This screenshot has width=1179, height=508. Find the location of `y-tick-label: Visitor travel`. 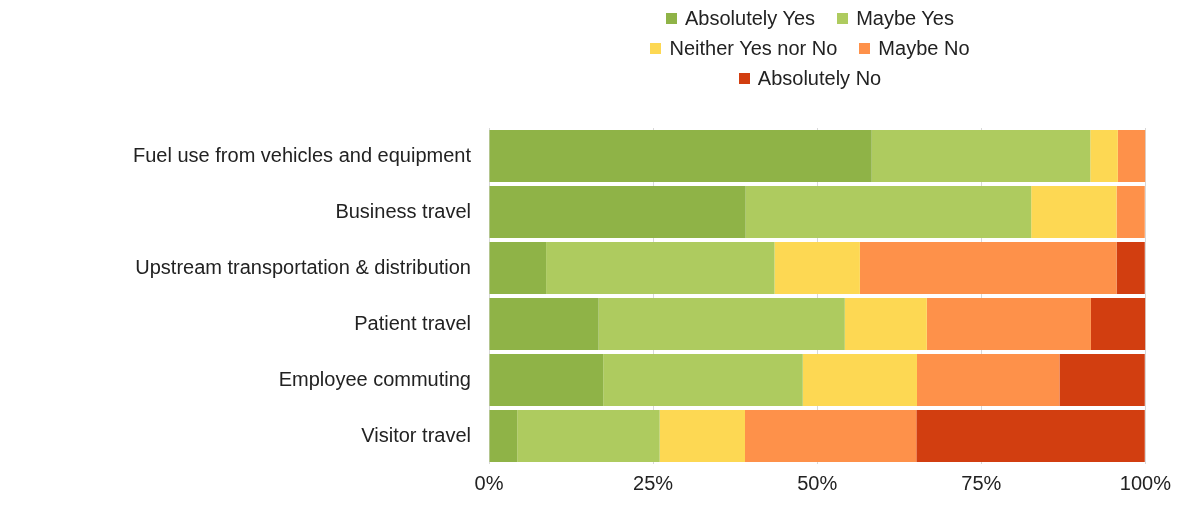

y-tick-label: Visitor travel is located at coordinates (416, 434).